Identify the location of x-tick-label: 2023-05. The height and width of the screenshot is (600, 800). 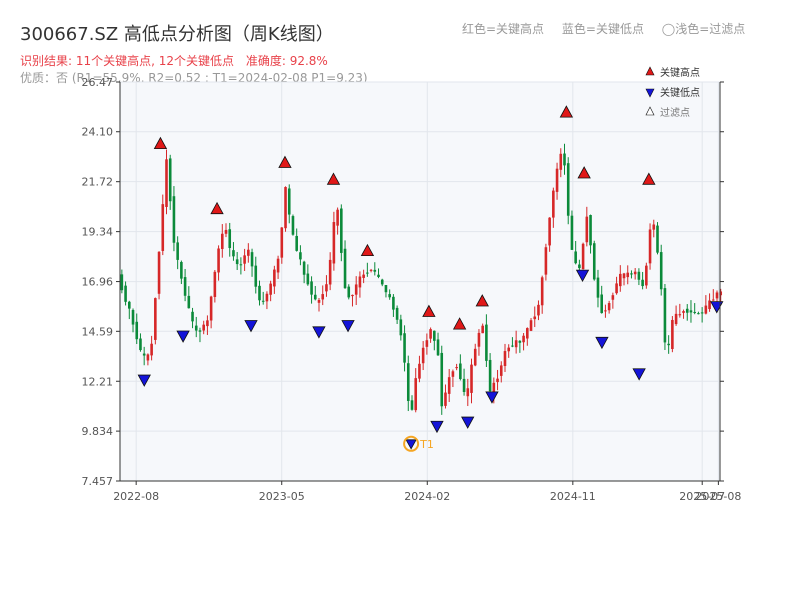
(282, 496).